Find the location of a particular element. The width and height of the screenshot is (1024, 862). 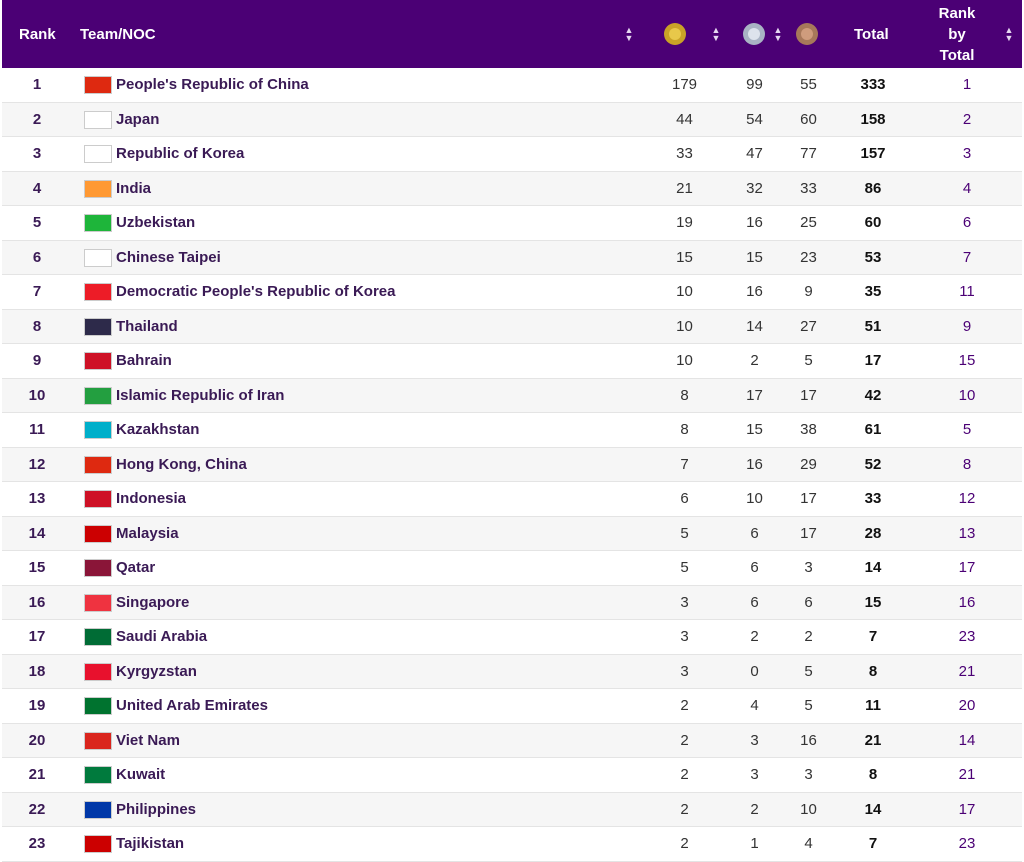

rank-by-total: 23 is located at coordinates (967, 844).